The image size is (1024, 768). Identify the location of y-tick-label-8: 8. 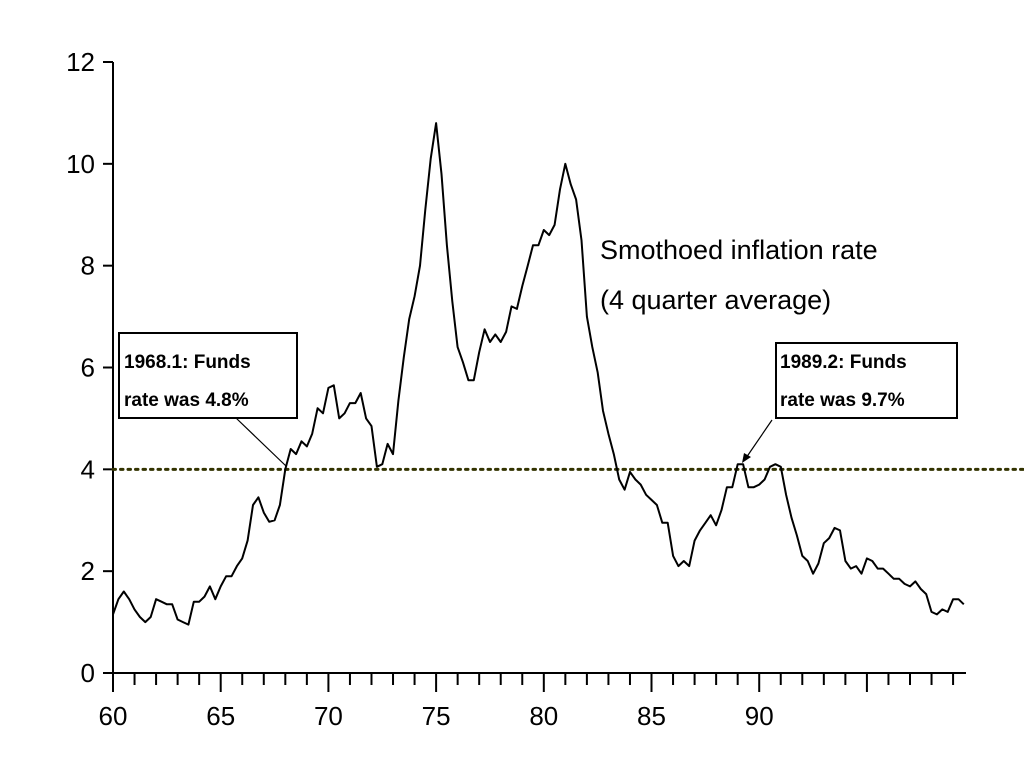
(88, 266).